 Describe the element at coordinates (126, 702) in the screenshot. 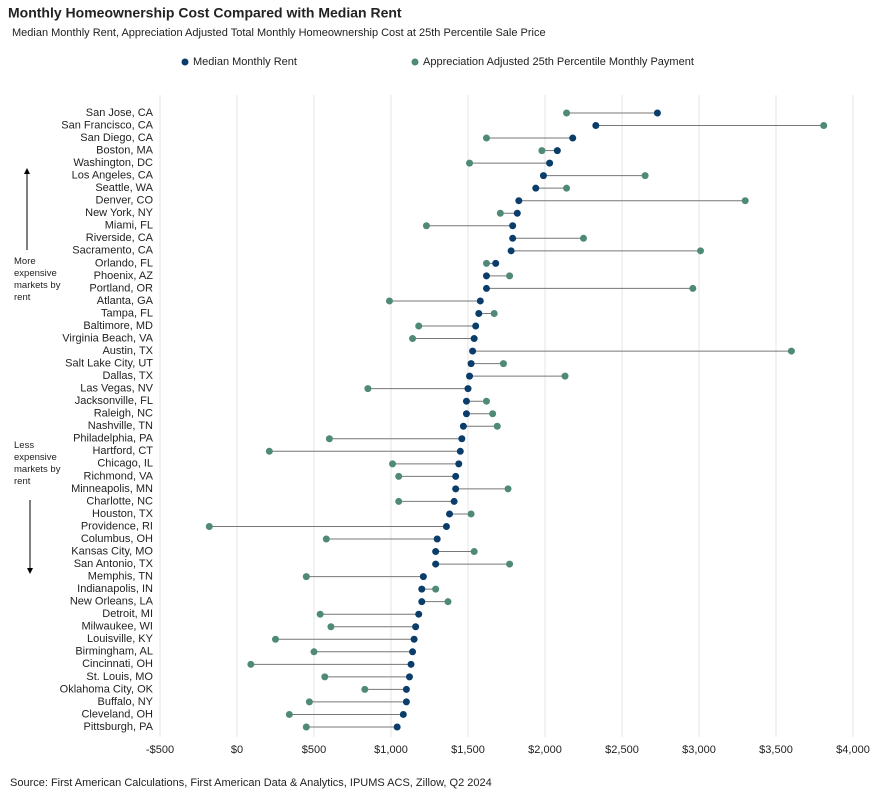

I see `y-tick-label: Buffalo, NY` at that location.